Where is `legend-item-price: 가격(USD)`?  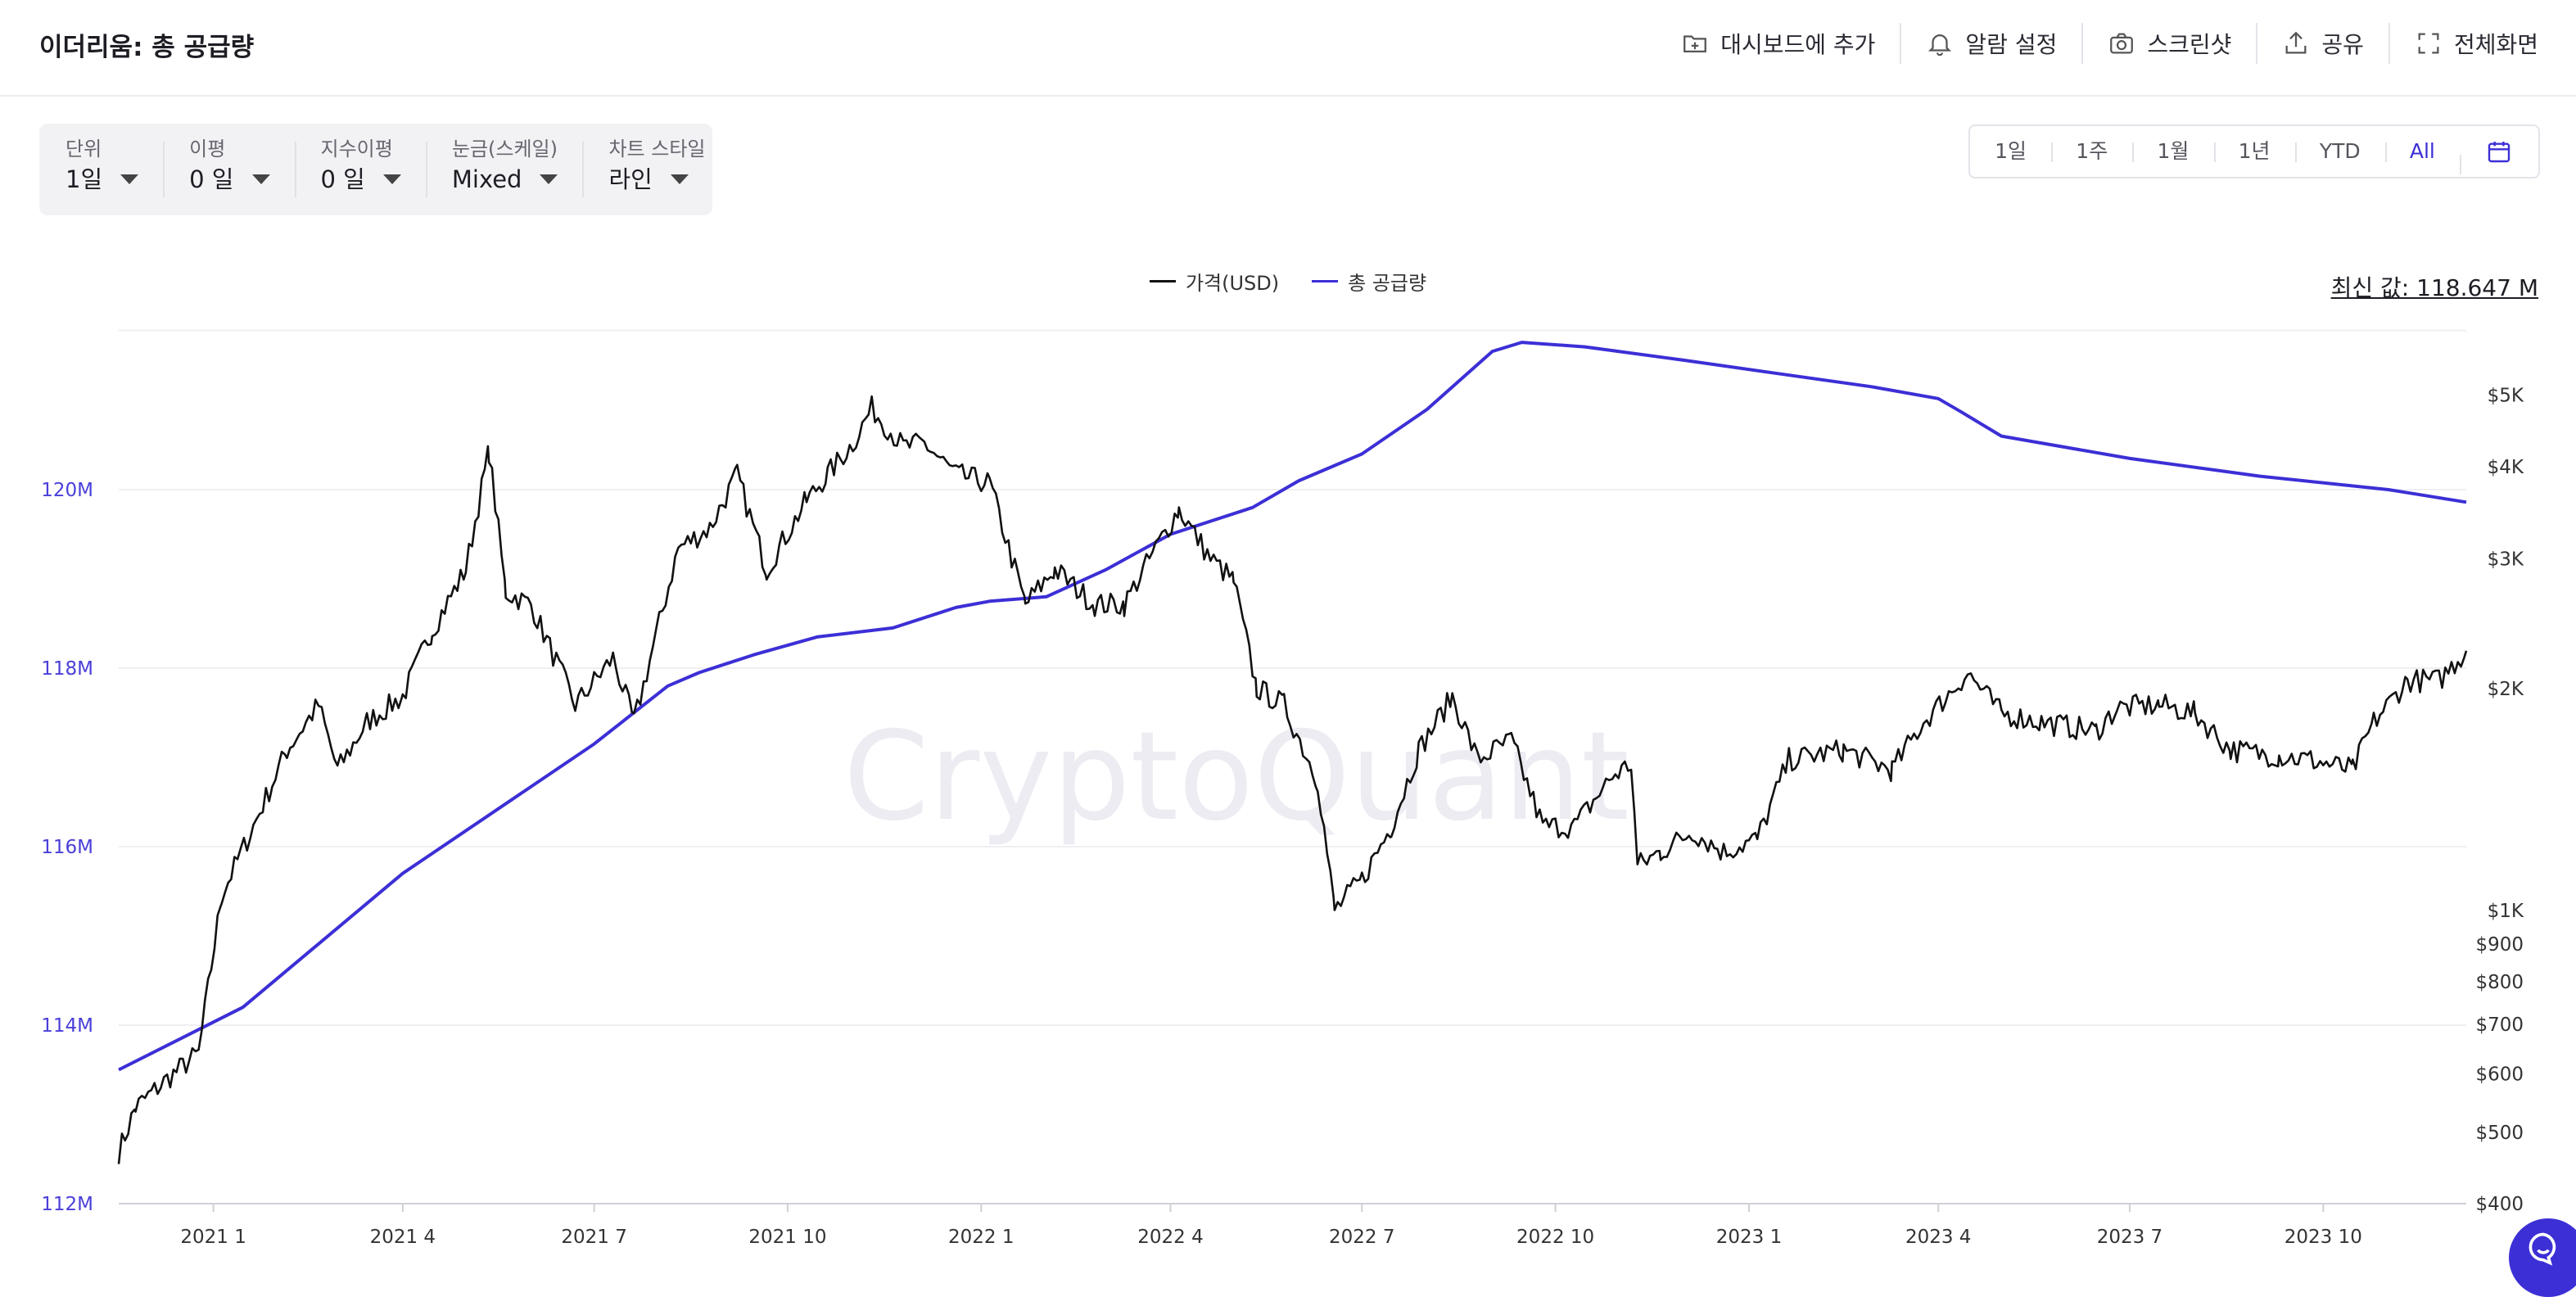 legend-item-price: 가격(USD) is located at coordinates (1214, 281).